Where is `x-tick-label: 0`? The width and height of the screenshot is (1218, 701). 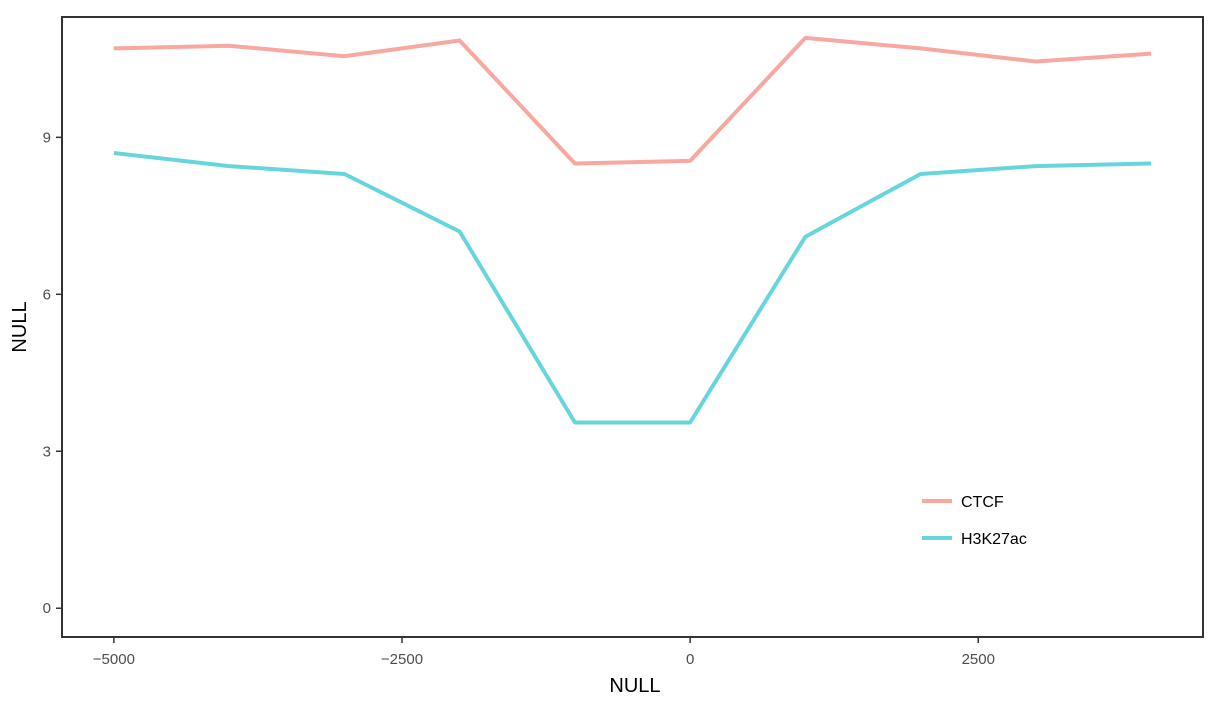 x-tick-label: 0 is located at coordinates (690, 659).